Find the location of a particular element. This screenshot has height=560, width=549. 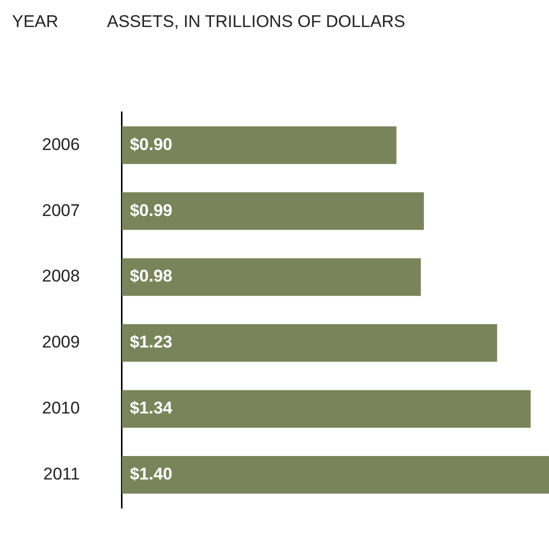

data-label: $1.23 is located at coordinates (151, 342).